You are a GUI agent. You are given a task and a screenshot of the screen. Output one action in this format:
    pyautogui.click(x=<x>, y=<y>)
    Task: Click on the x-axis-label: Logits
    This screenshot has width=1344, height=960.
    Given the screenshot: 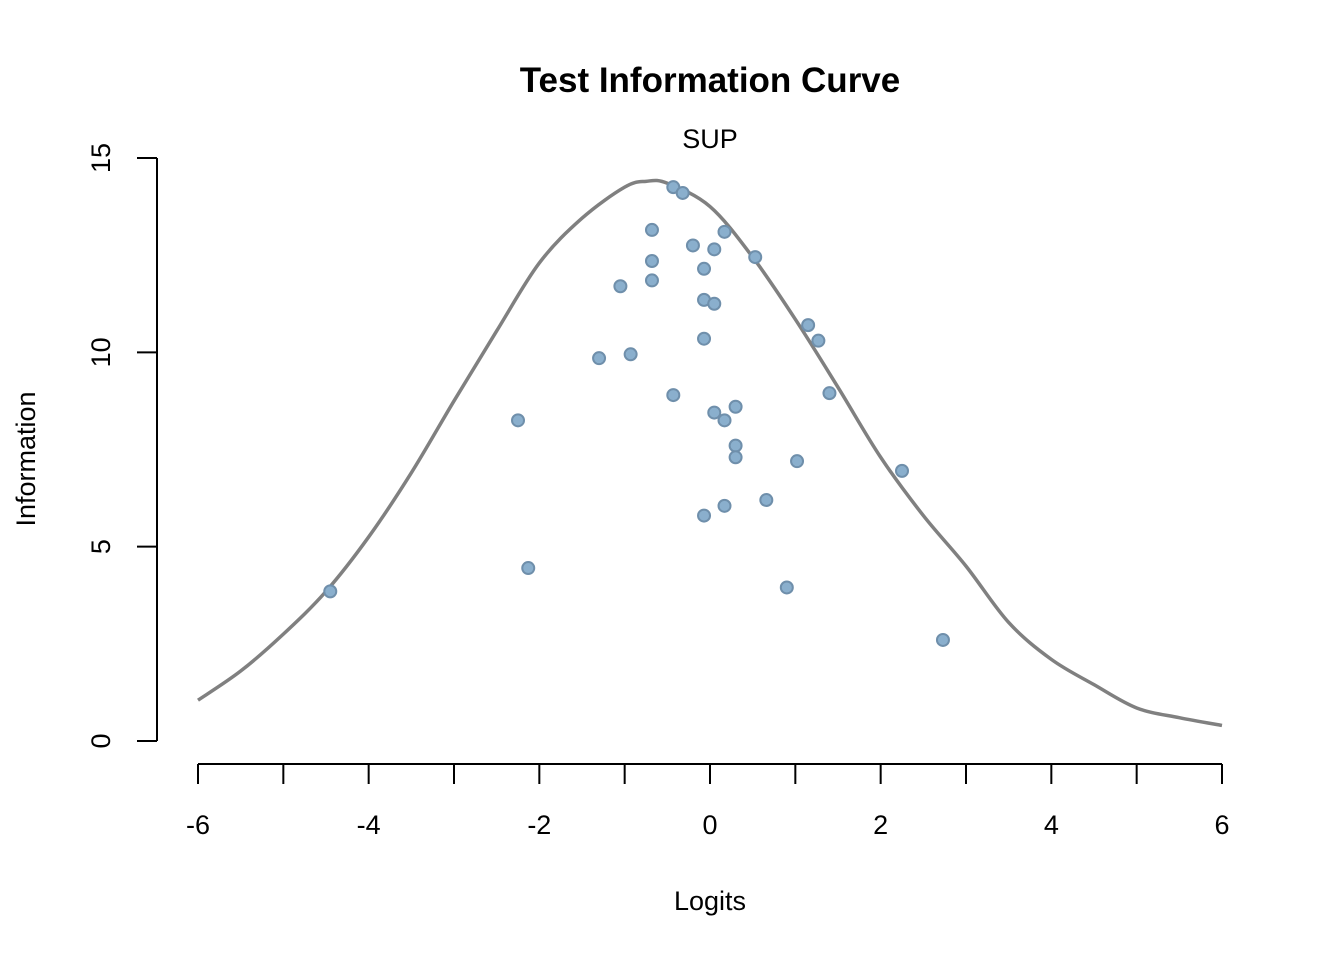 What is the action you would take?
    pyautogui.click(x=710, y=901)
    